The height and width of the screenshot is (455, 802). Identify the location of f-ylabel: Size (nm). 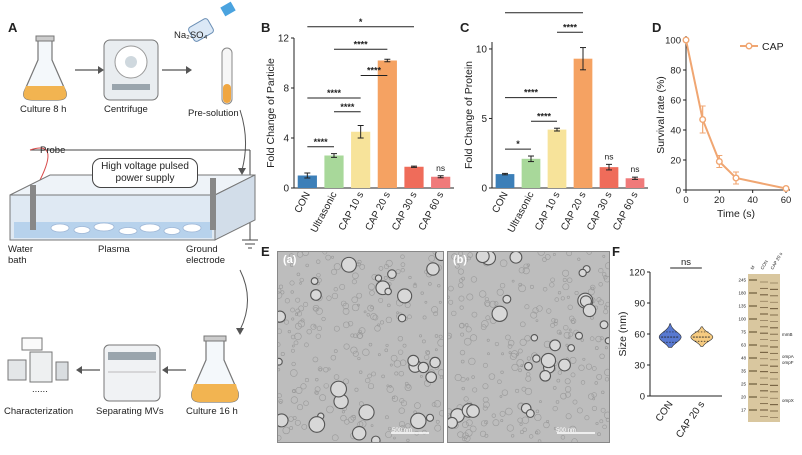
(623, 334).